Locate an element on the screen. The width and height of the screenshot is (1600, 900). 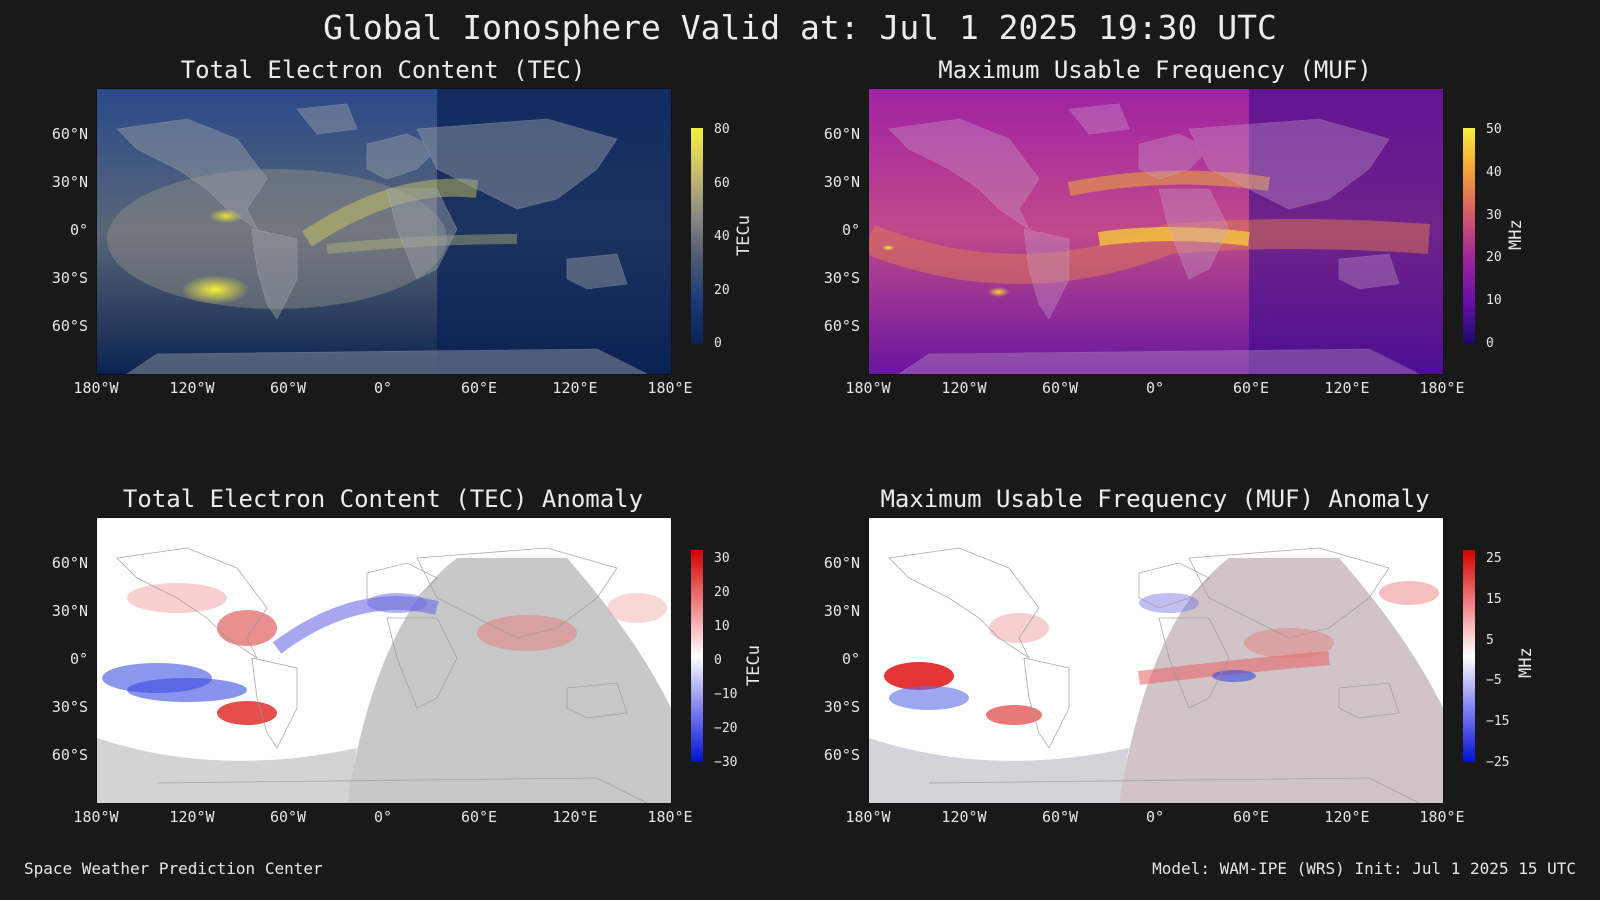
footer-source: Space Weather Prediction Center is located at coordinates (173, 868).